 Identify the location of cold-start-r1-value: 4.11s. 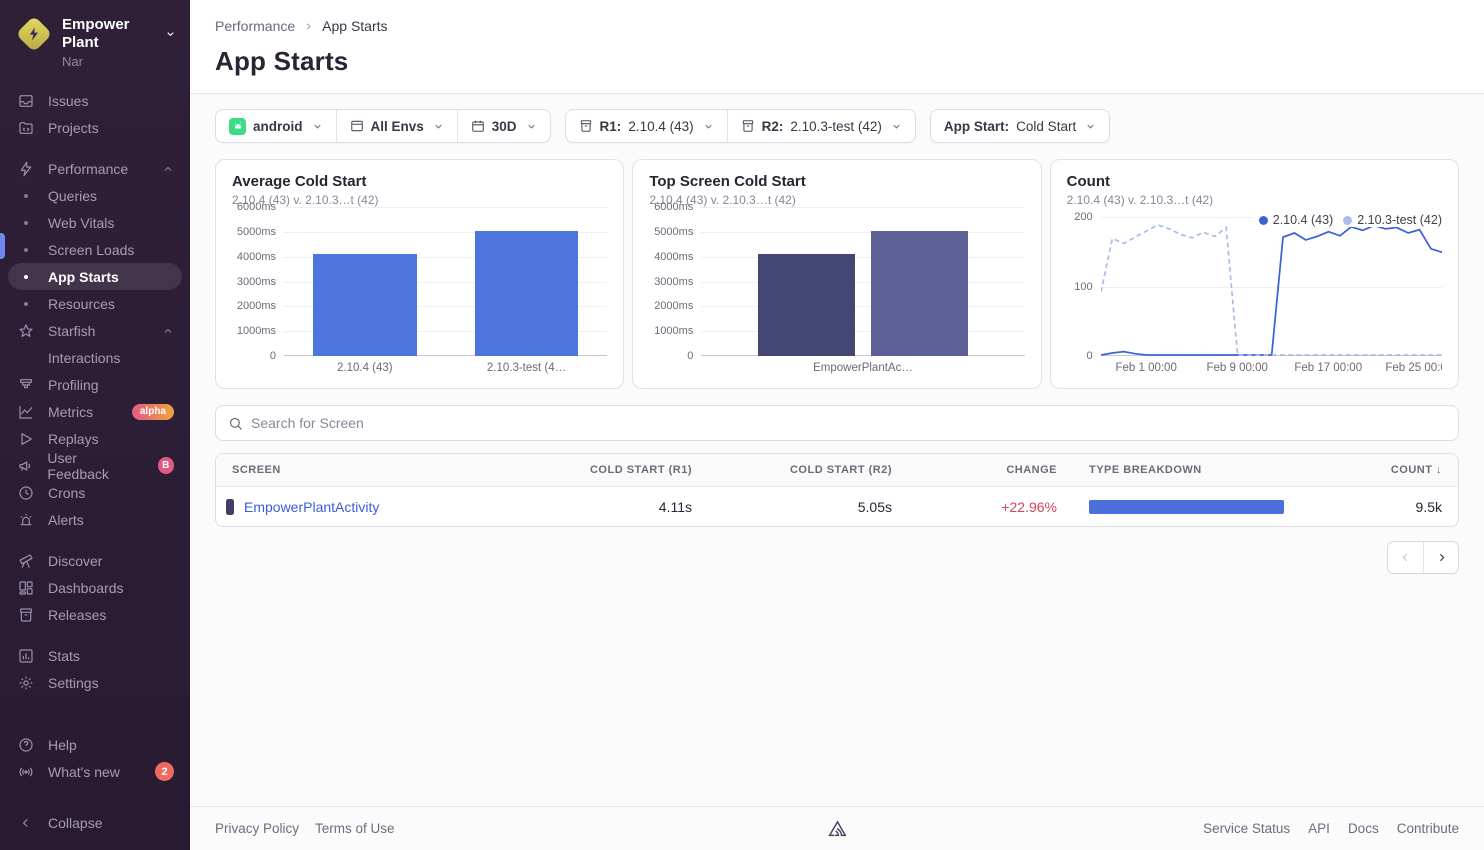
(675, 506).